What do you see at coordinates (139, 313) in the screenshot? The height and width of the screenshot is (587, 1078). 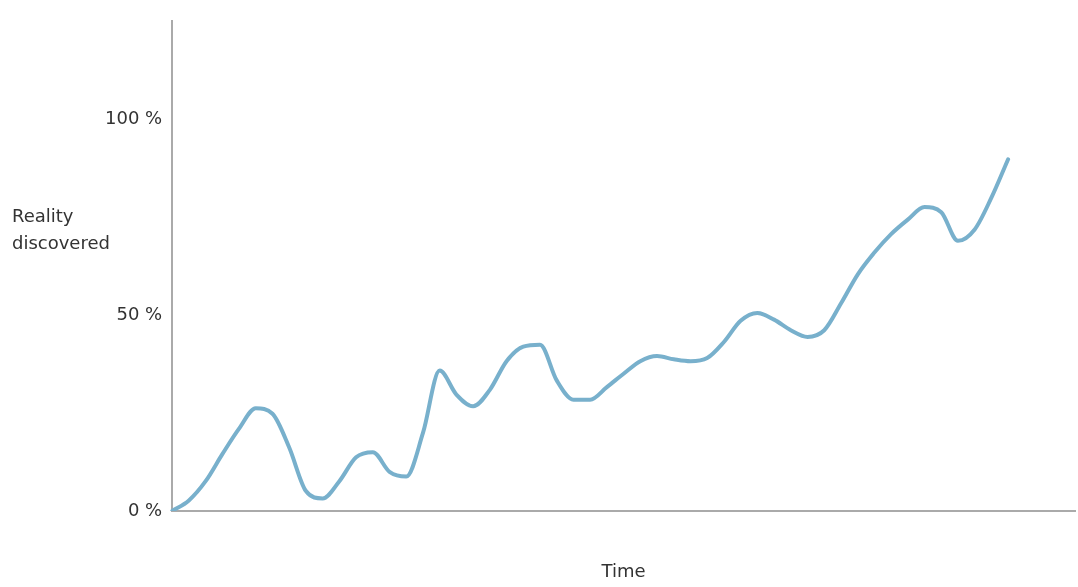 I see `y-tick-label: 50 %` at bounding box center [139, 313].